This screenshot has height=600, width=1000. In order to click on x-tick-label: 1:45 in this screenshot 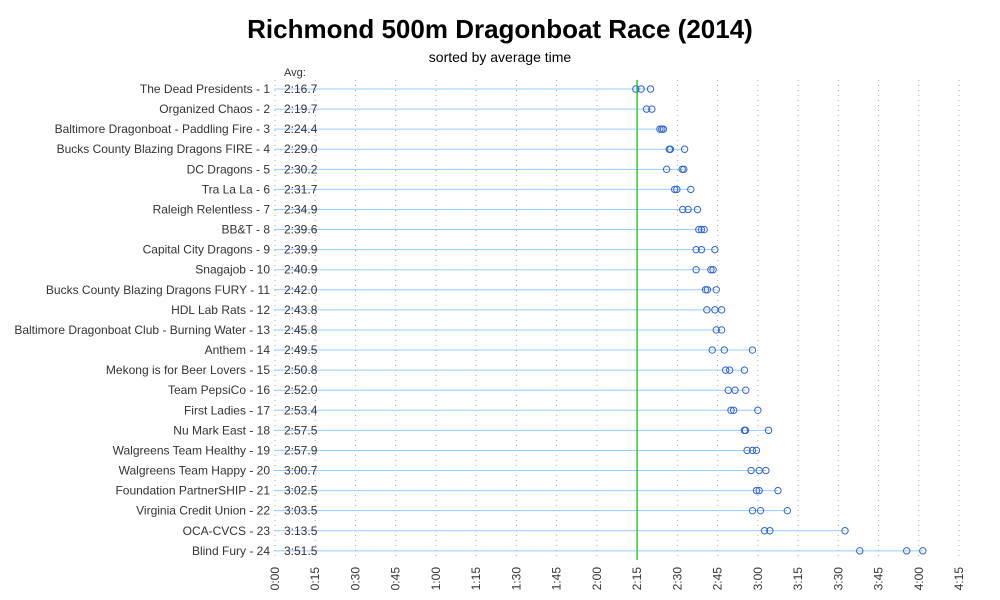, I will do `click(557, 579)`.